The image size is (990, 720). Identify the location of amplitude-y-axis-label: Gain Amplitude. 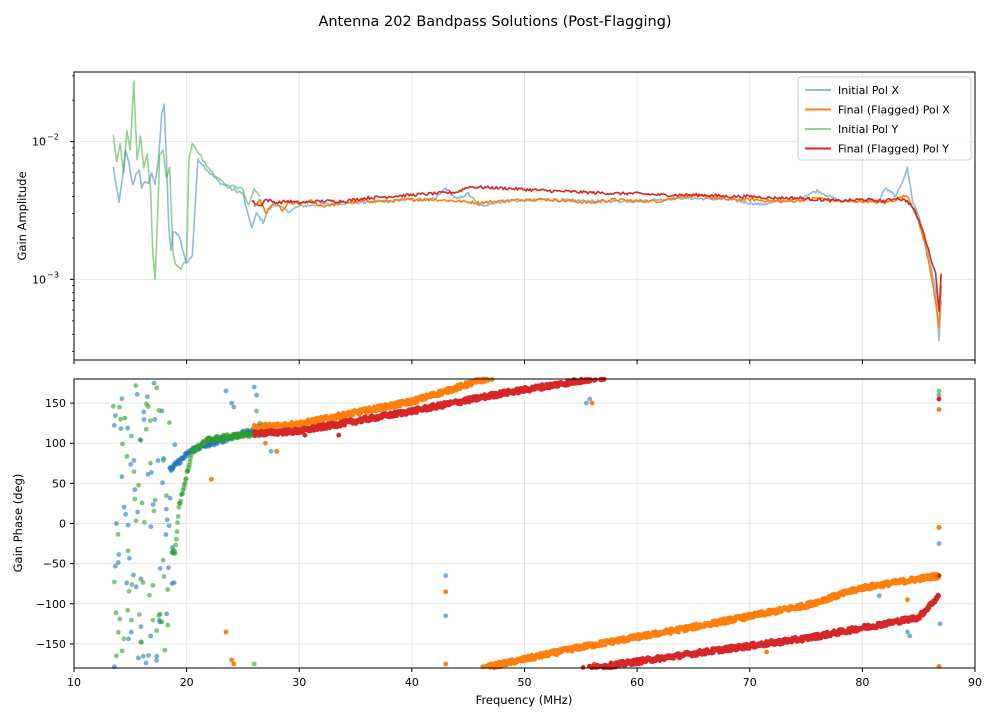
(22, 215).